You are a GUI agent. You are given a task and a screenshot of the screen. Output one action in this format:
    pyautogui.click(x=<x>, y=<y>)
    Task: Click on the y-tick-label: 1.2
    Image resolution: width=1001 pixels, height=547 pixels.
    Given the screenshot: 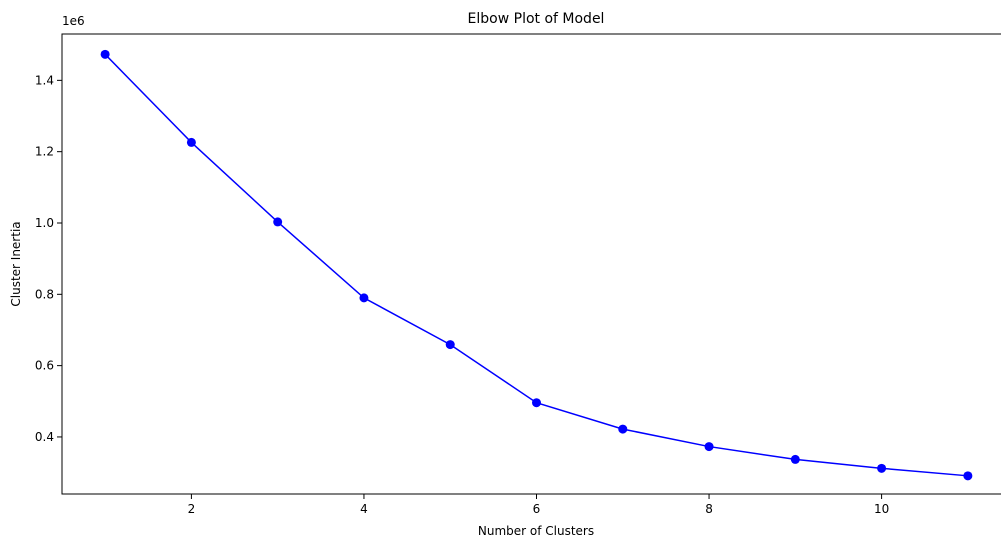 What is the action you would take?
    pyautogui.click(x=44, y=152)
    